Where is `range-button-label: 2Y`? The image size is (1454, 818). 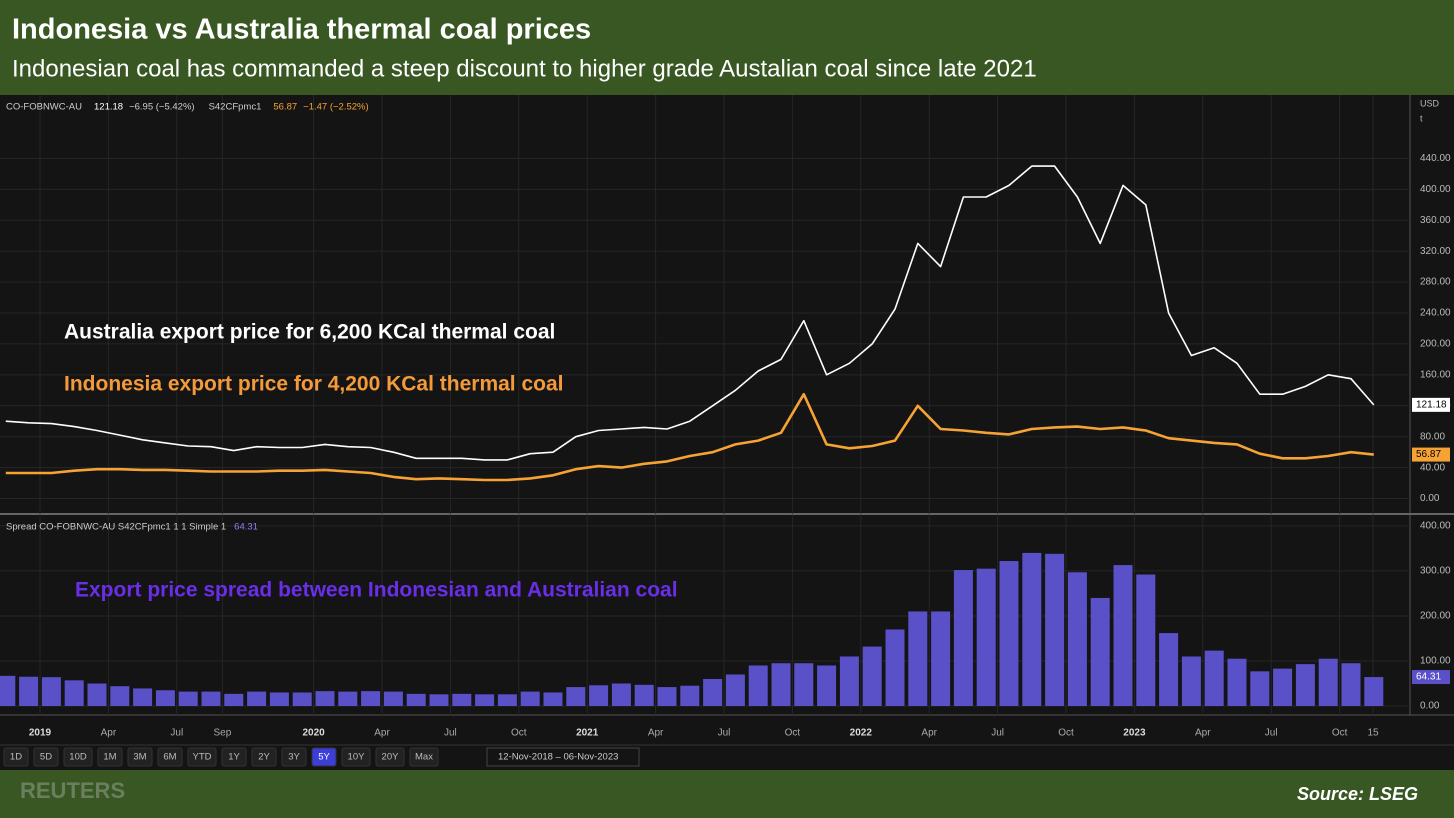 range-button-label: 2Y is located at coordinates (264, 757).